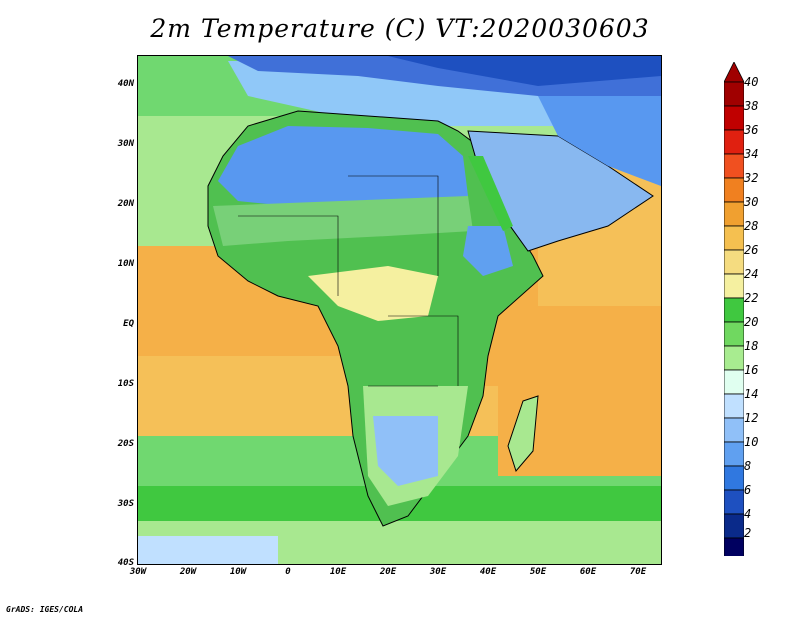 The image size is (800, 618). Describe the element at coordinates (751, 226) in the screenshot. I see `colorbar-label-28: 28` at that location.